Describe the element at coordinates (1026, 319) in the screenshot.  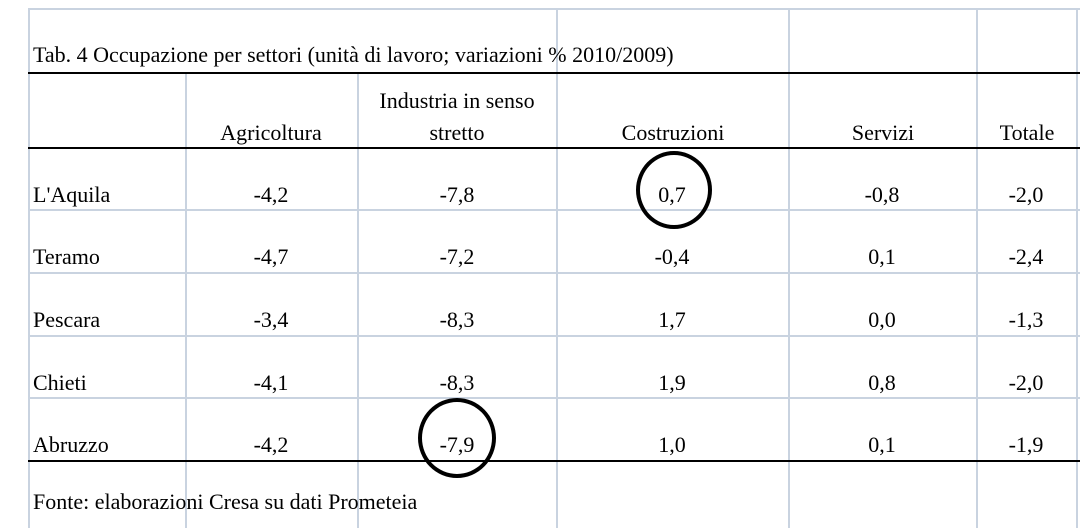
I see `cell-totale: -1,3` at that location.